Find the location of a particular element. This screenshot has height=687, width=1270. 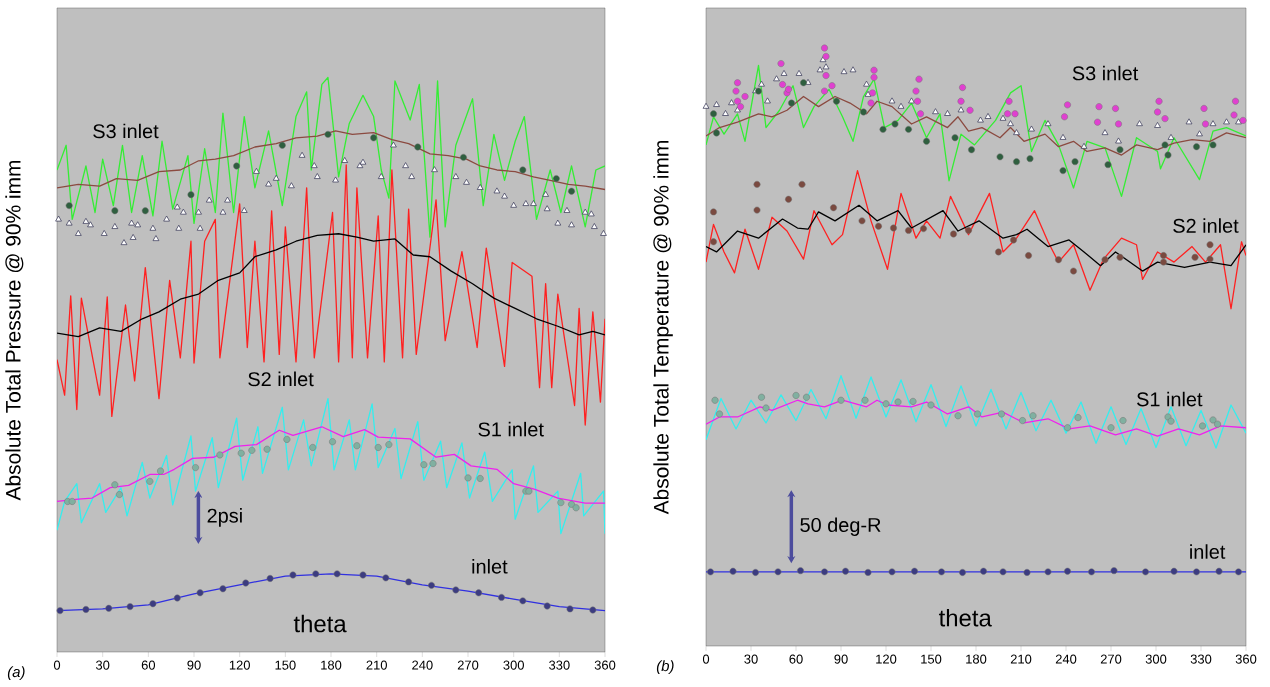

y-axis-title: Absolute Total Pressure @ 90% imm is located at coordinates (14, 330).